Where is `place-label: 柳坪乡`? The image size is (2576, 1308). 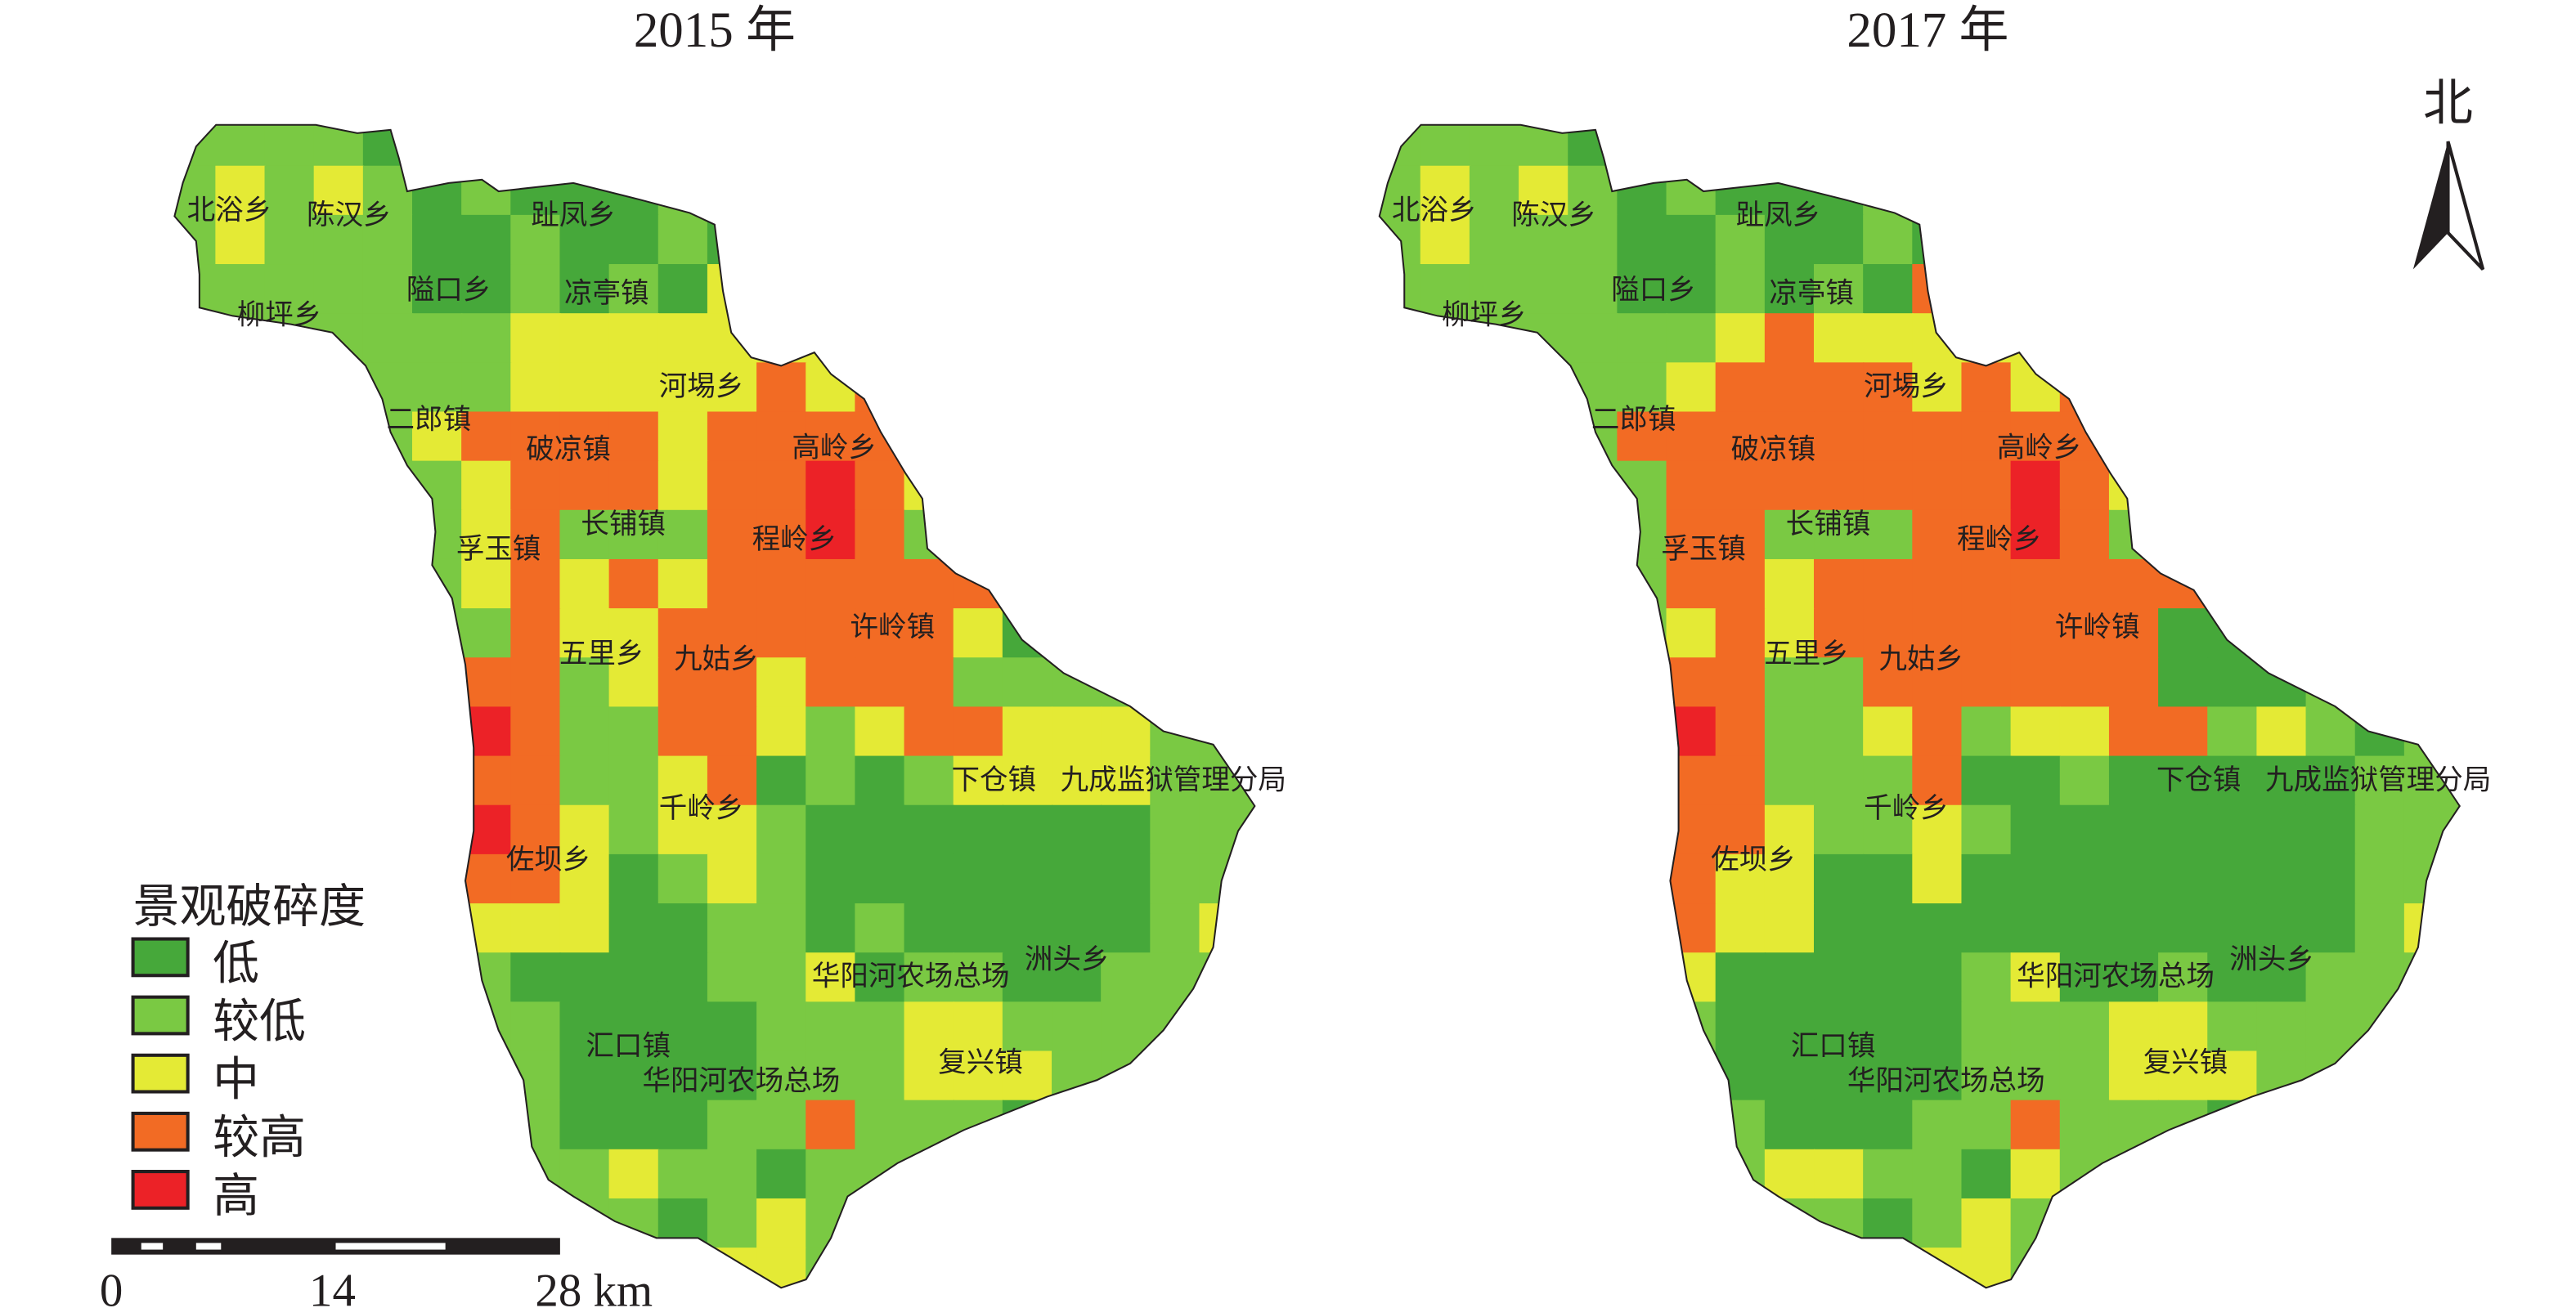
place-label: 柳坪乡 is located at coordinates (279, 315).